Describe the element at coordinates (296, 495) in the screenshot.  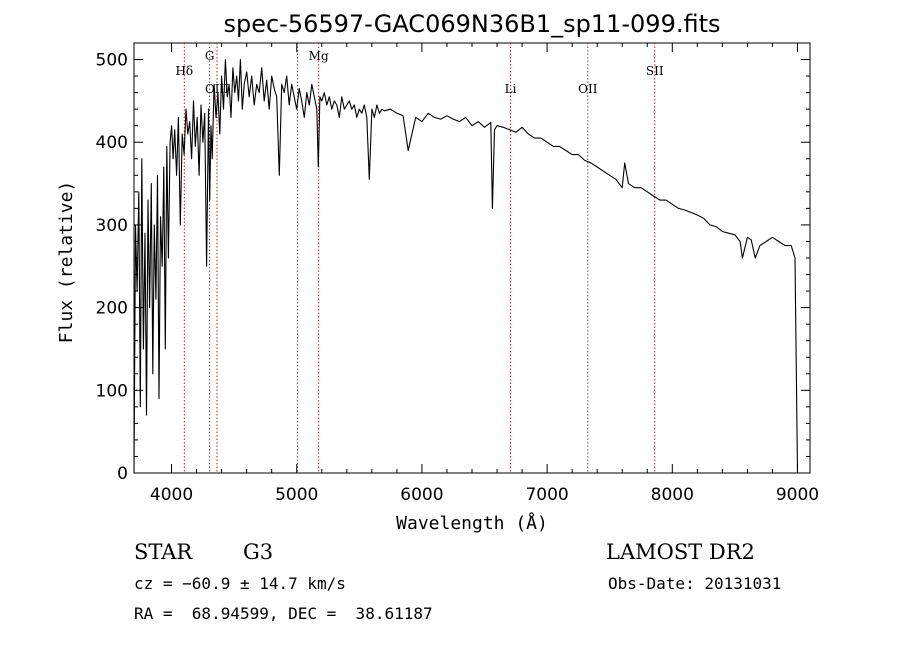
I see `x-tick-label: 5000` at that location.